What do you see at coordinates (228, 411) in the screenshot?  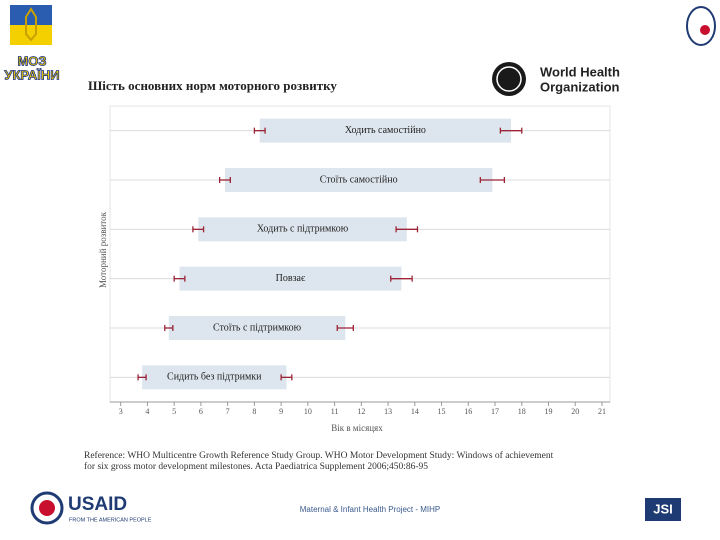 I see `x-tick-label: 7` at bounding box center [228, 411].